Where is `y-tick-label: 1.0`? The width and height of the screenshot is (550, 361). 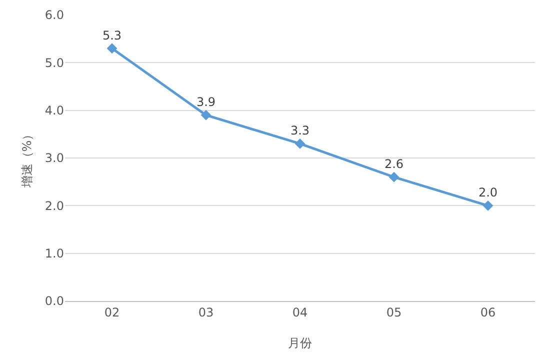
y-tick-label: 1.0 is located at coordinates (54, 253).